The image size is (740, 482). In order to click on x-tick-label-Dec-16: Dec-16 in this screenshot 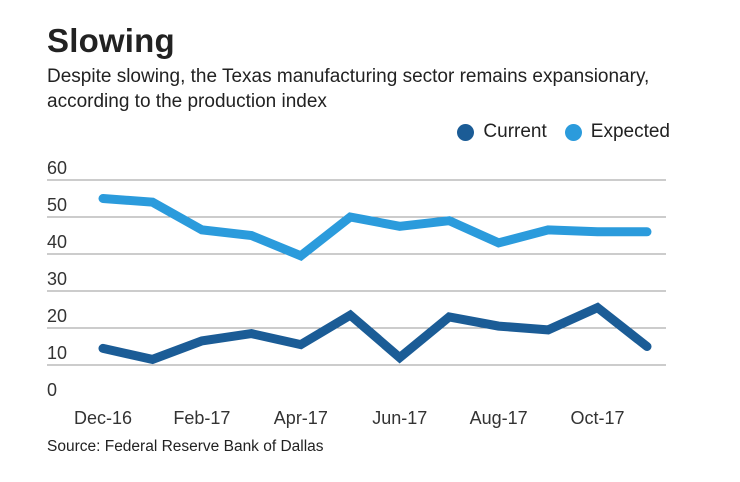, I will do `click(103, 418)`.